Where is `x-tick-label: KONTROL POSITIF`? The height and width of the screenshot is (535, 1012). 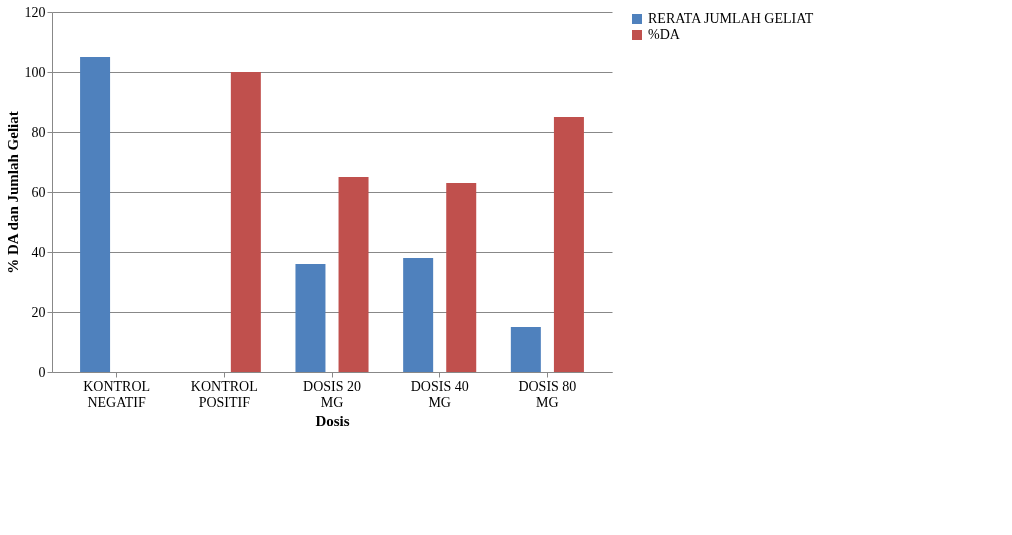
x-tick-label: KONTROL POSITIF is located at coordinates (224, 394).